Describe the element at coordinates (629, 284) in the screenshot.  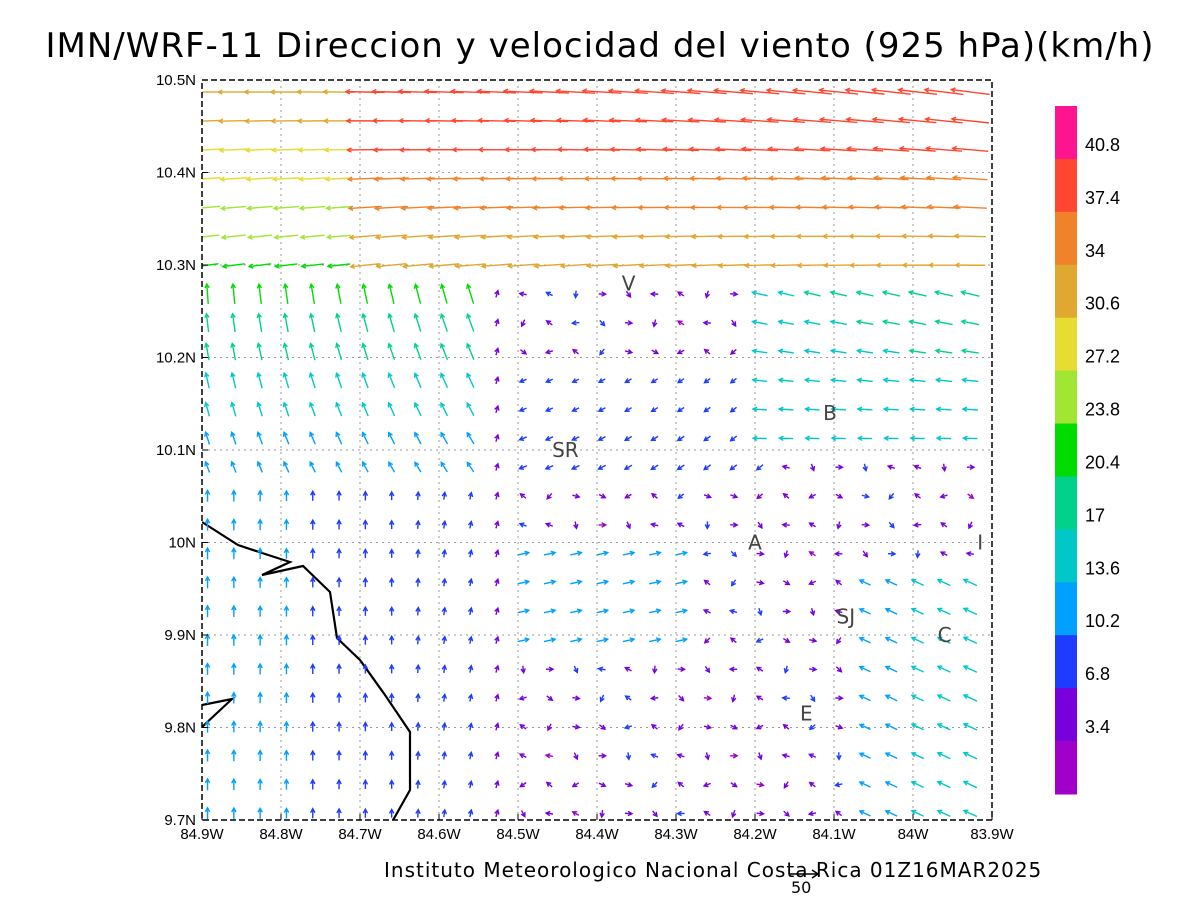
I see `station-label: V` at that location.